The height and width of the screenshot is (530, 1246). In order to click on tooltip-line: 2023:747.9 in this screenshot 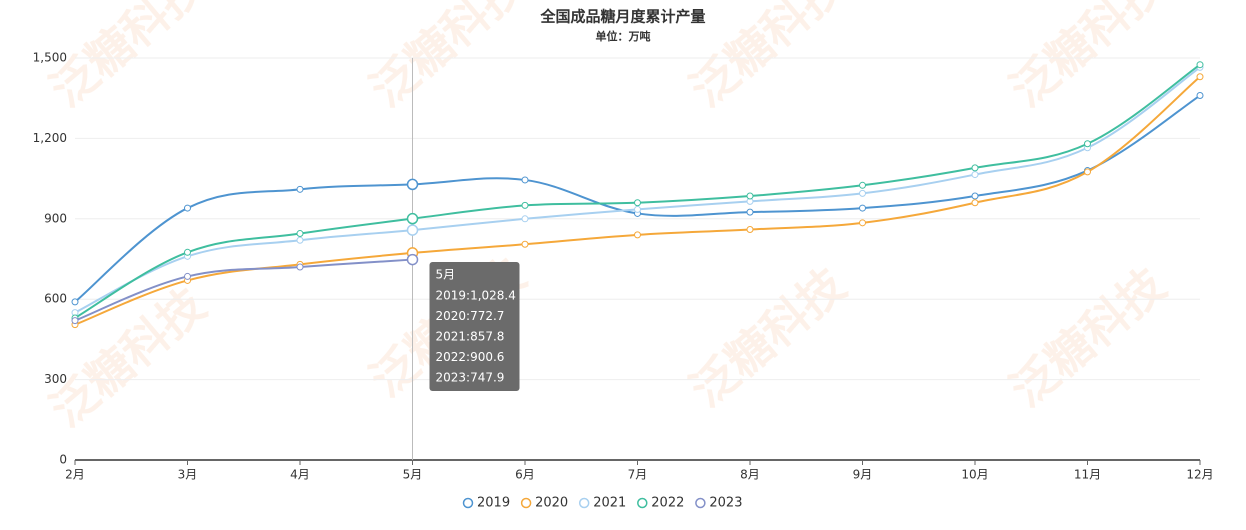, I will do `click(470, 378)`.